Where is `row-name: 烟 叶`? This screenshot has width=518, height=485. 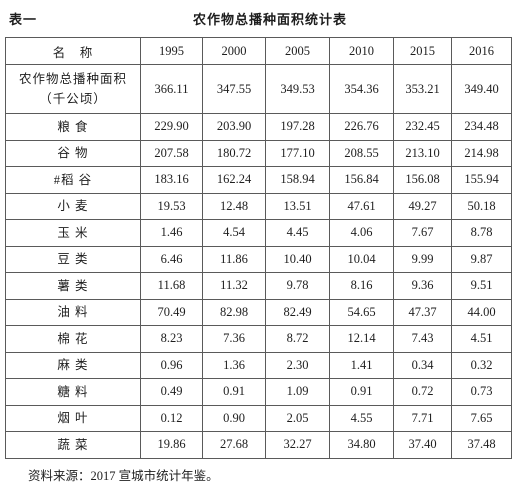 row-name: 烟 叶 is located at coordinates (73, 418).